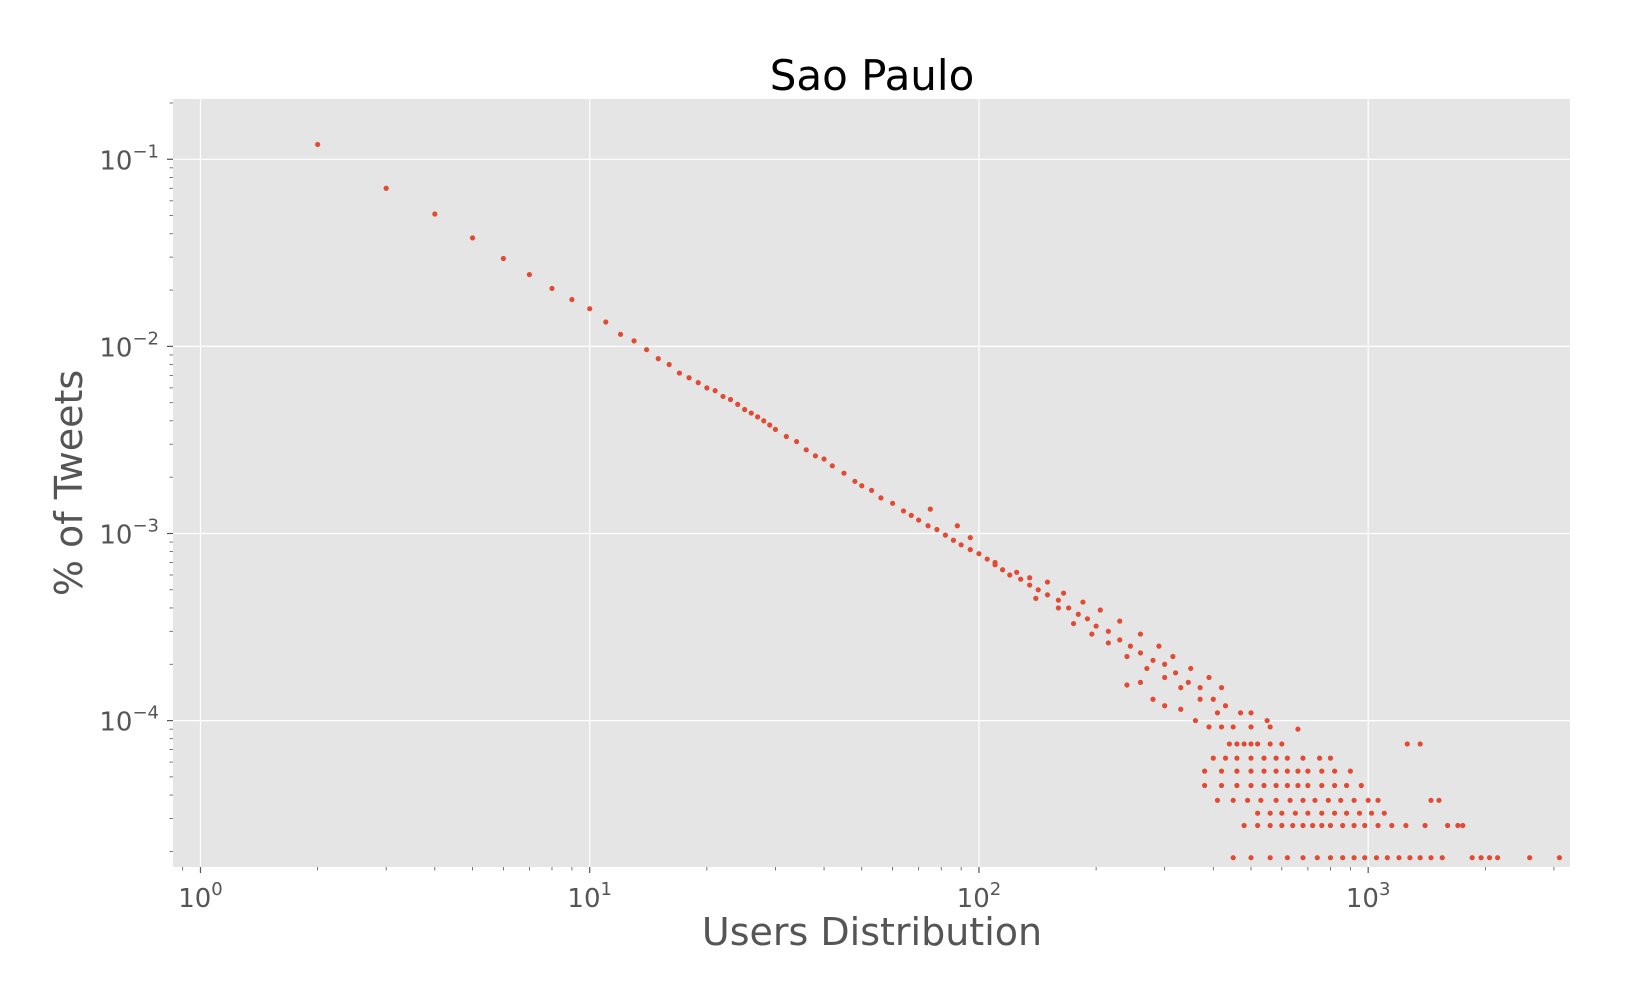 The height and width of the screenshot is (992, 1627). What do you see at coordinates (69, 483) in the screenshot?
I see `y-axis-label: % of Tweets` at bounding box center [69, 483].